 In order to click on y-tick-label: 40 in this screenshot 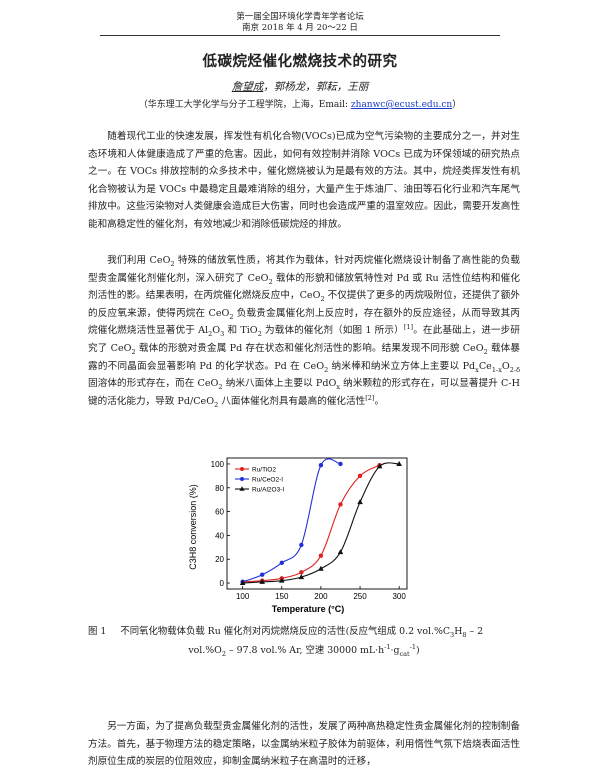, I will do `click(219, 535)`.